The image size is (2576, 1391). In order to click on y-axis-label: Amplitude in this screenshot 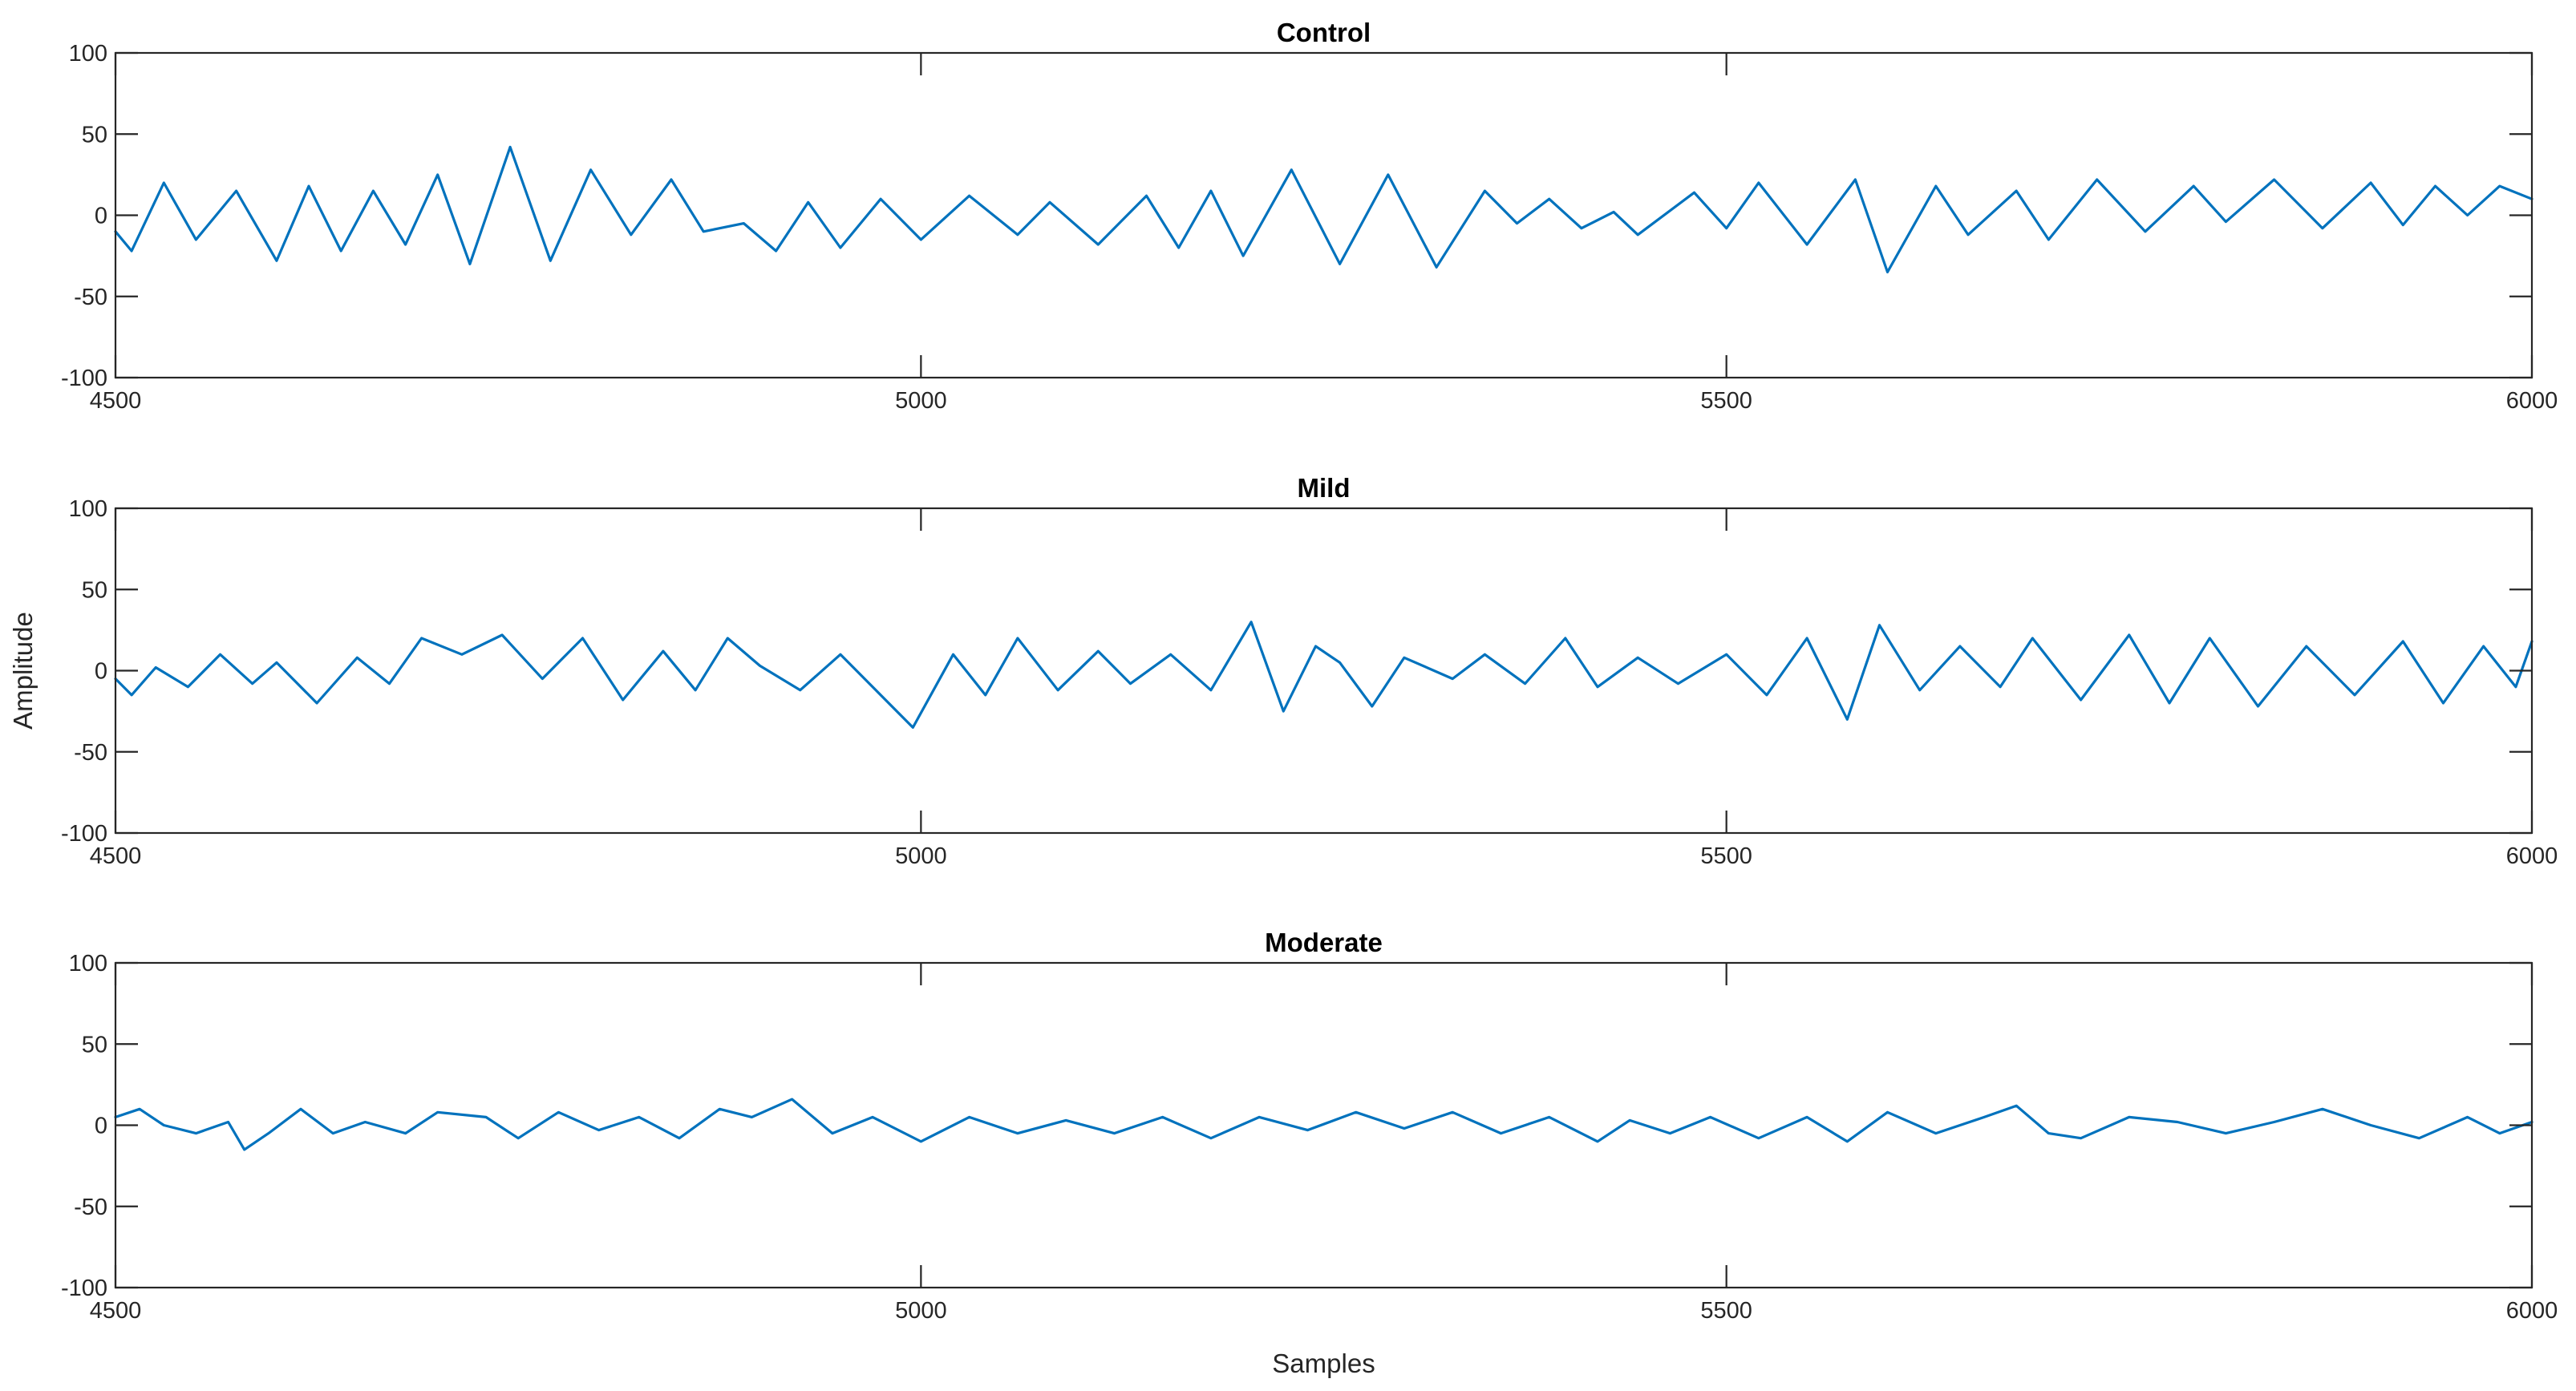, I will do `click(23, 671)`.